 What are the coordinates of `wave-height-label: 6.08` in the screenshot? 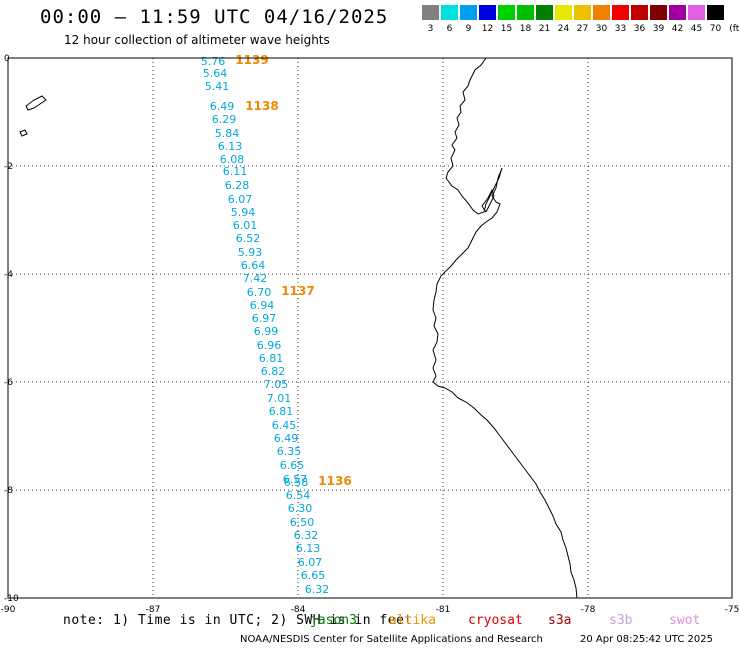 It's located at (232, 159).